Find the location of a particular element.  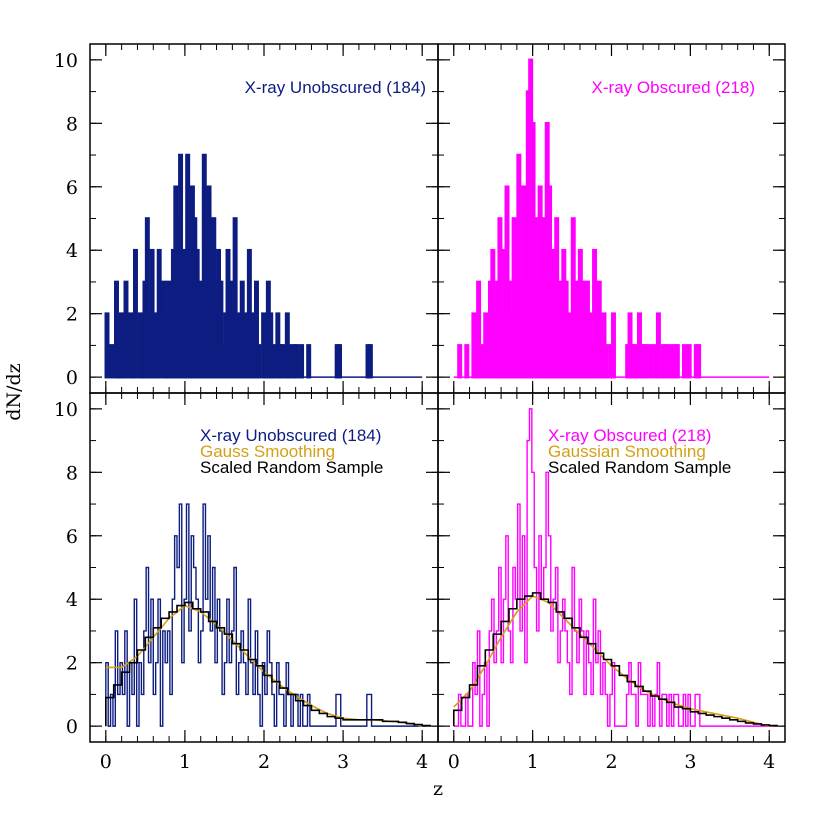

legend-entry: Gaussian Smoothing is located at coordinates (627, 451).